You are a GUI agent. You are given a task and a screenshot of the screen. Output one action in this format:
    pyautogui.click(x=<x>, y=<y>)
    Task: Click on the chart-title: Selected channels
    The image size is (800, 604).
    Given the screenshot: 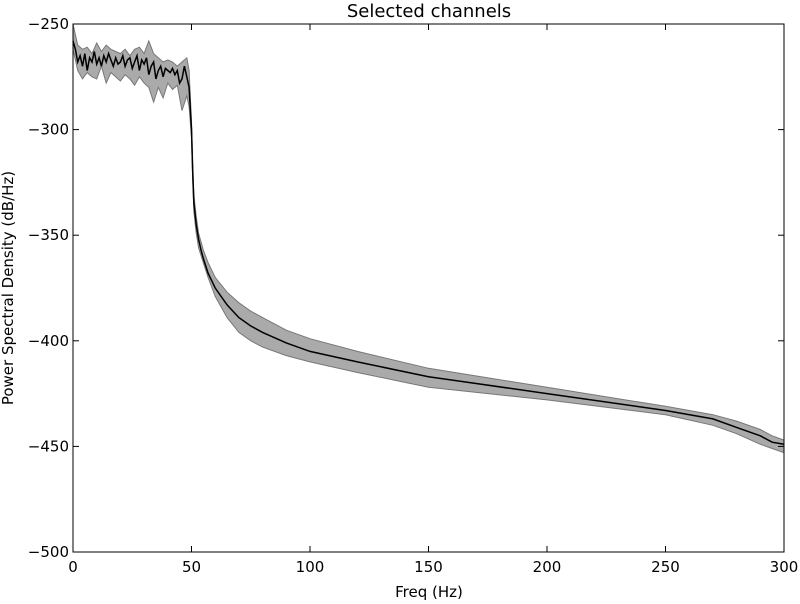 What is the action you would take?
    pyautogui.click(x=429, y=11)
    